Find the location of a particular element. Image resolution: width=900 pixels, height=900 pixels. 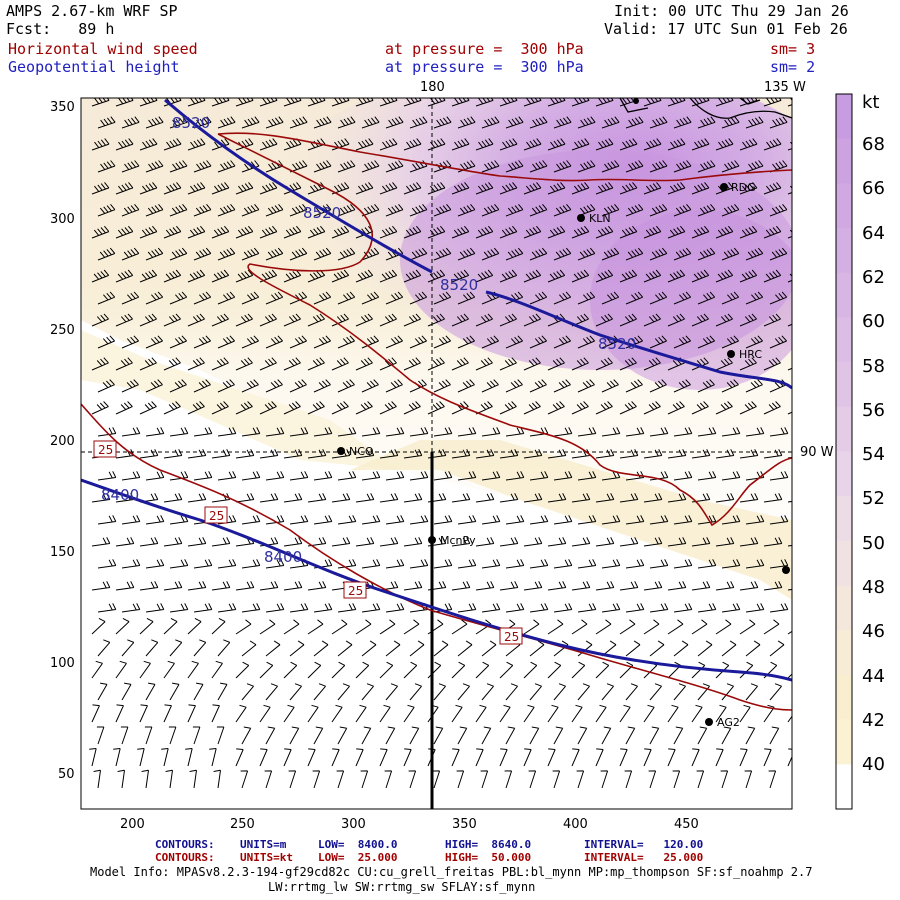

y-tick: 50 is located at coordinates (66, 774).